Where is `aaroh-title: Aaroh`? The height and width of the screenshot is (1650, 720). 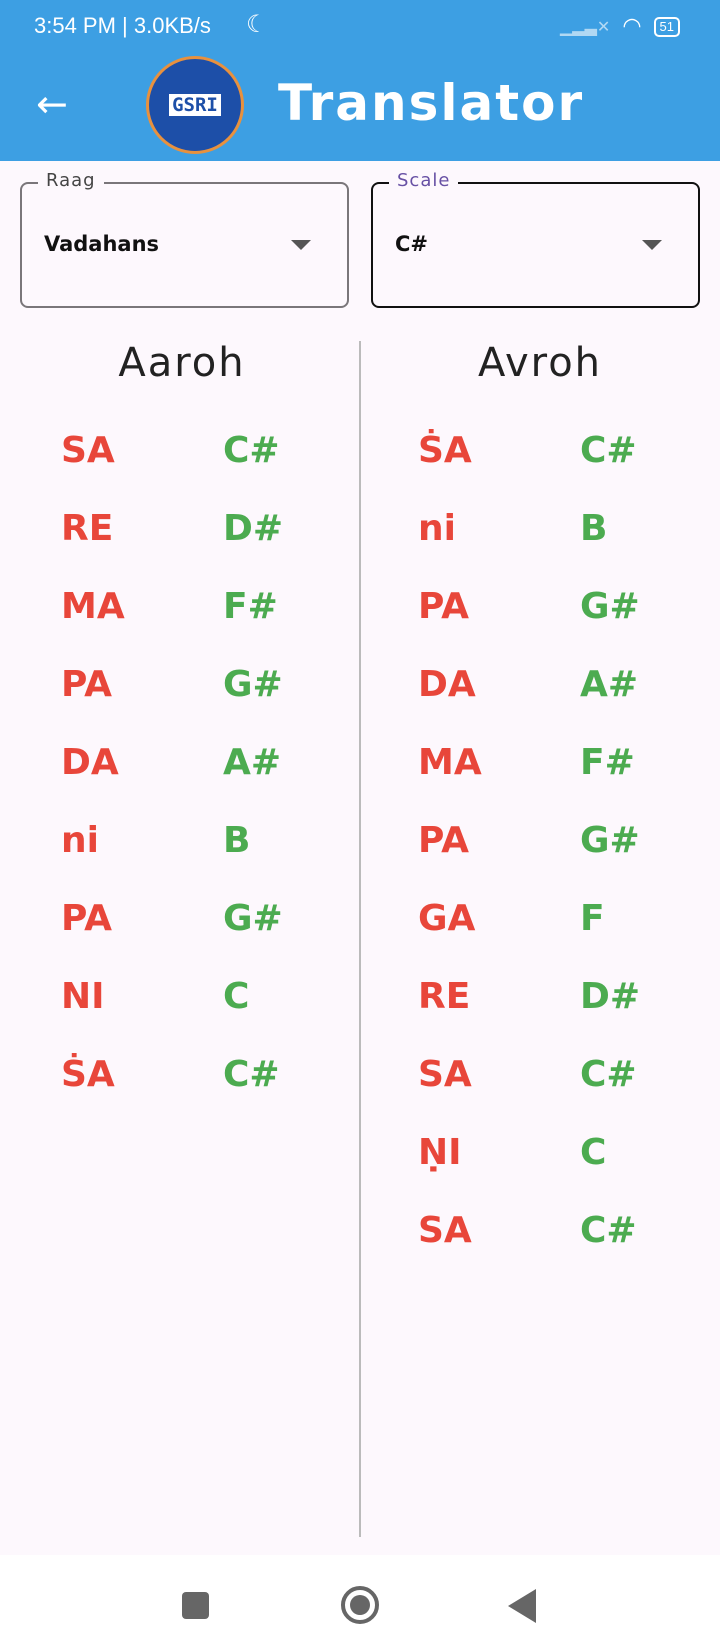 aaroh-title: Aaroh is located at coordinates (182, 363).